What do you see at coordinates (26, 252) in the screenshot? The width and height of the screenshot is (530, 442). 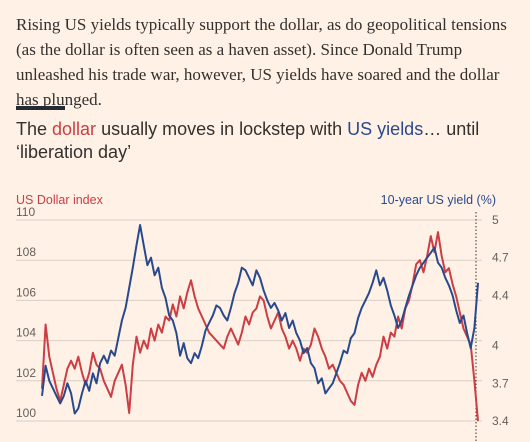 I see `left-tick-label: 108` at bounding box center [26, 252].